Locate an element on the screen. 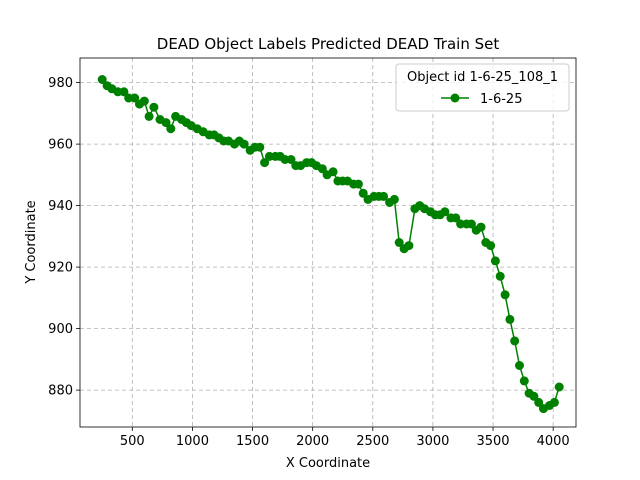 This screenshot has height=480, width=640. y-tick-label: 960 is located at coordinates (60, 145).